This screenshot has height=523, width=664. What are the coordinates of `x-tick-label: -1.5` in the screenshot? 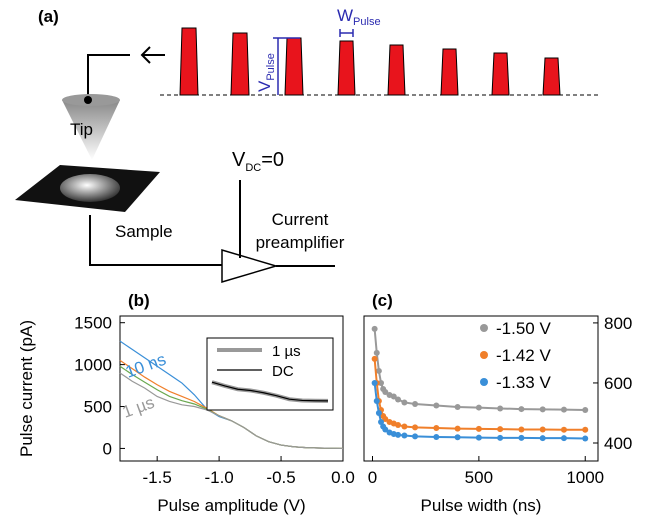 It's located at (157, 477).